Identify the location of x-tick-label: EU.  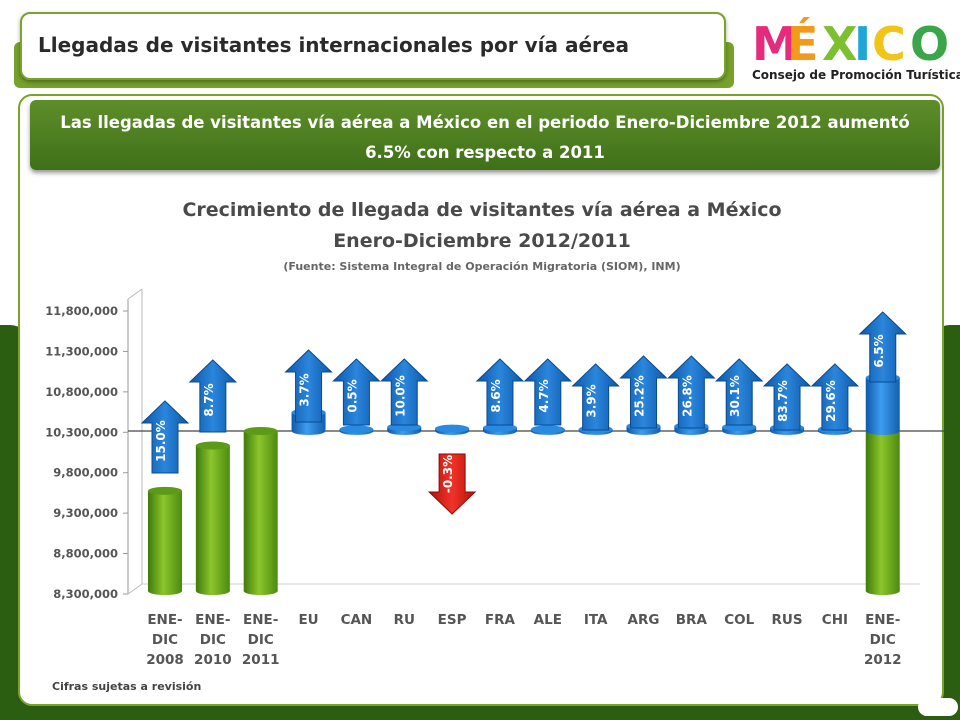
(308, 620).